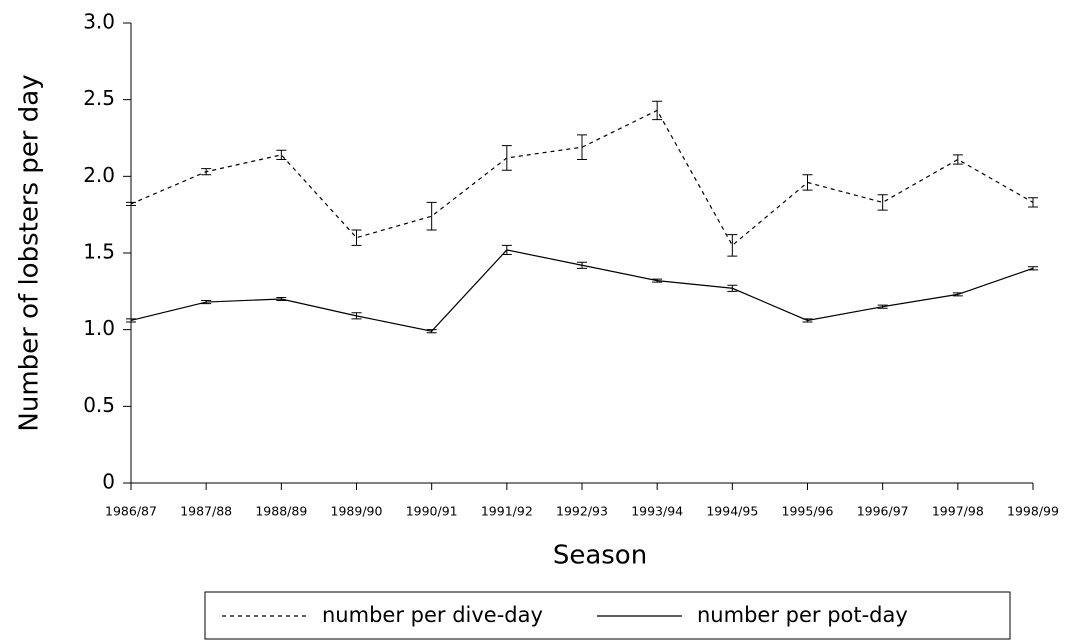 This screenshot has width=1068, height=642. I want to click on y-tick-label: 0, so click(108, 482).